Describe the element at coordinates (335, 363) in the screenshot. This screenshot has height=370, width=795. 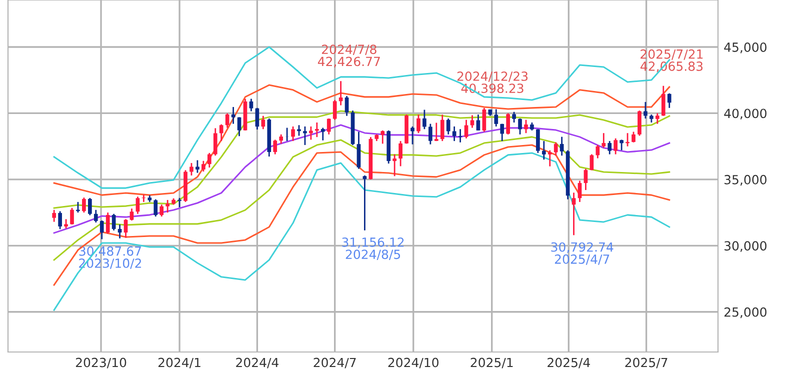
I see `x-tick-label: 2024/7` at that location.